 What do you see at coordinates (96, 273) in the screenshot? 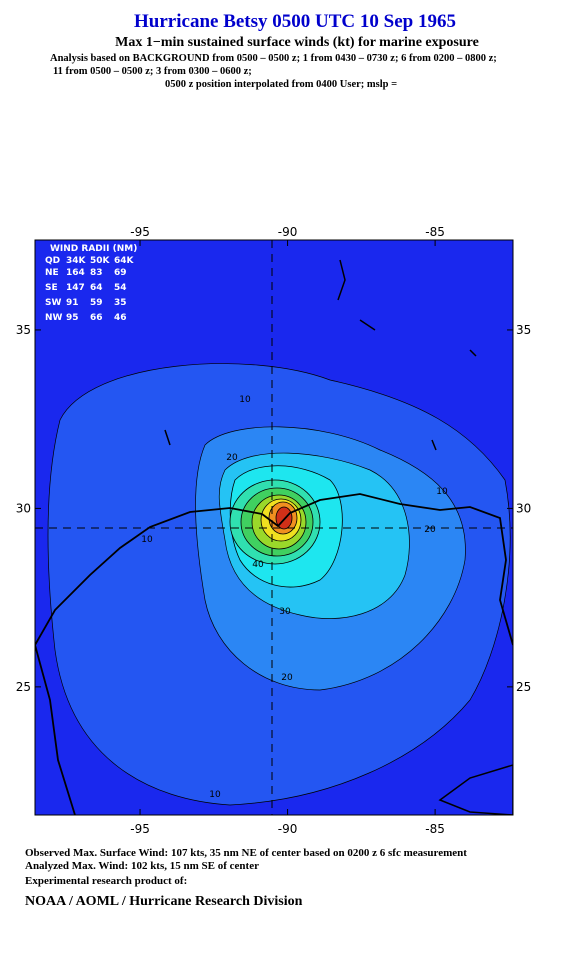
I see `wind-radii-cell: 83` at bounding box center [96, 273].